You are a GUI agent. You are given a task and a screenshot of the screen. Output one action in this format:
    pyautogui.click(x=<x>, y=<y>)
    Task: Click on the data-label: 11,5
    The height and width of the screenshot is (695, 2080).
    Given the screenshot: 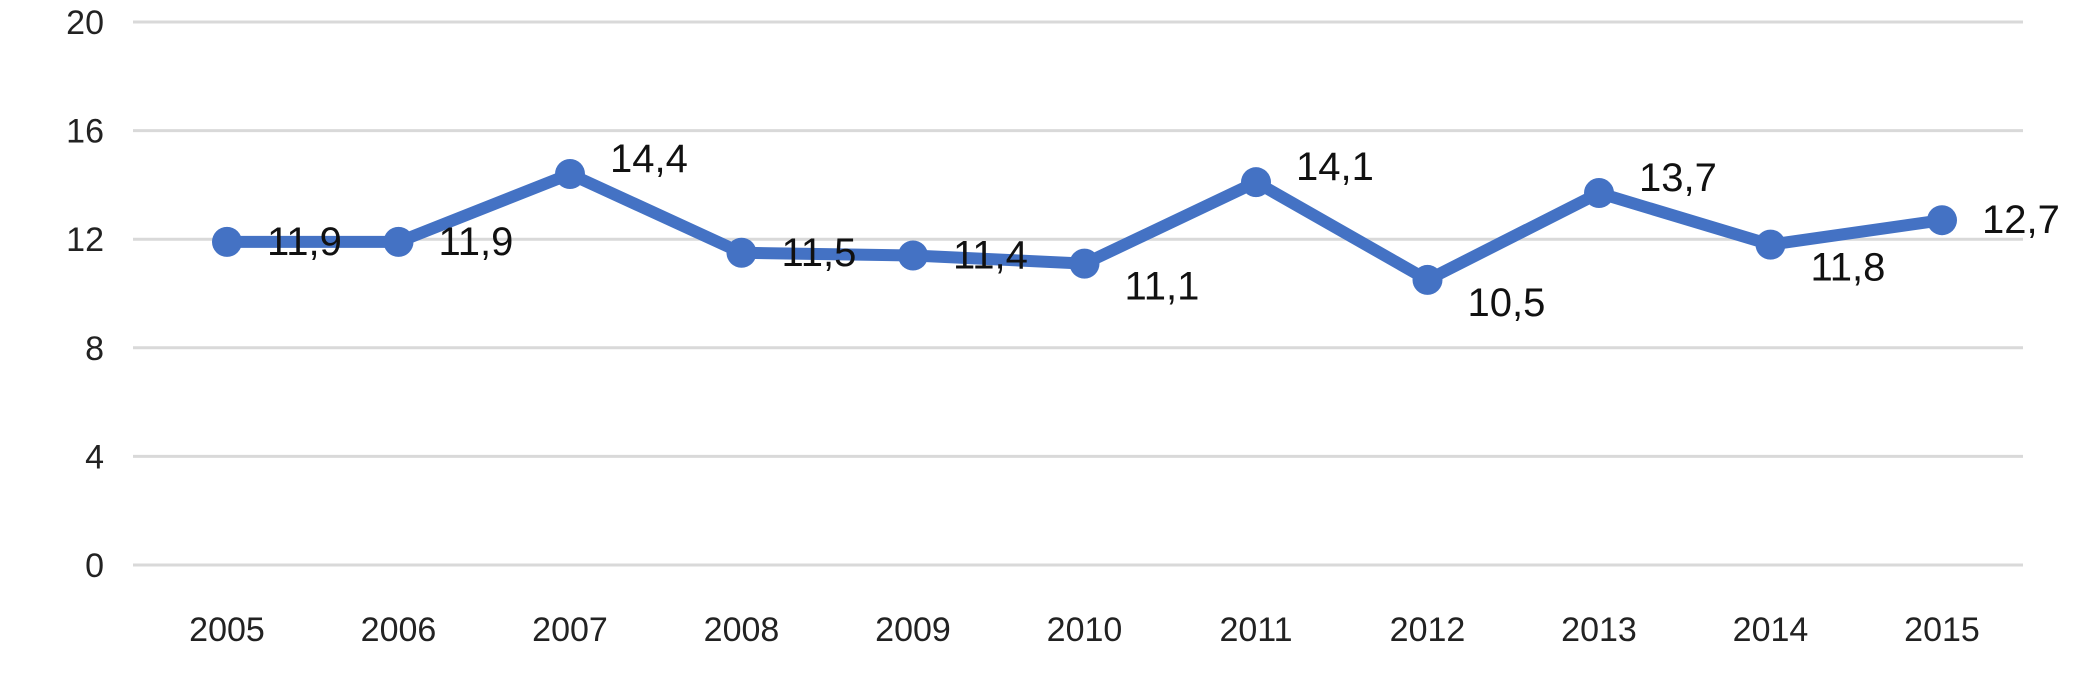 What is the action you would take?
    pyautogui.click(x=819, y=253)
    